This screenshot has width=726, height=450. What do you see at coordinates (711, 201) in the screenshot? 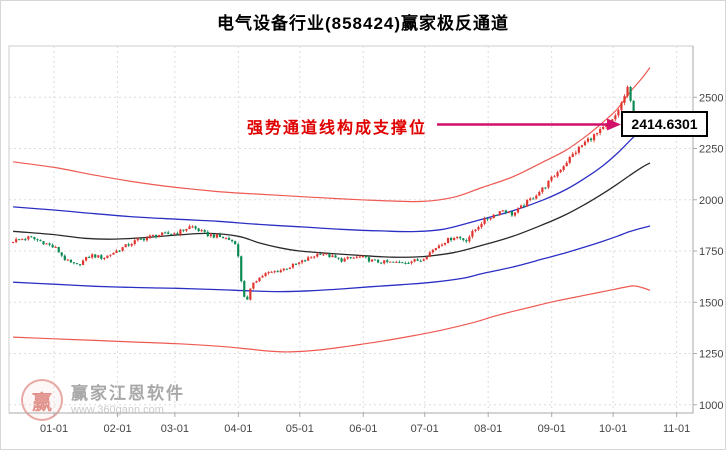
I see `y-axis-tick-label: 2000` at bounding box center [711, 201].